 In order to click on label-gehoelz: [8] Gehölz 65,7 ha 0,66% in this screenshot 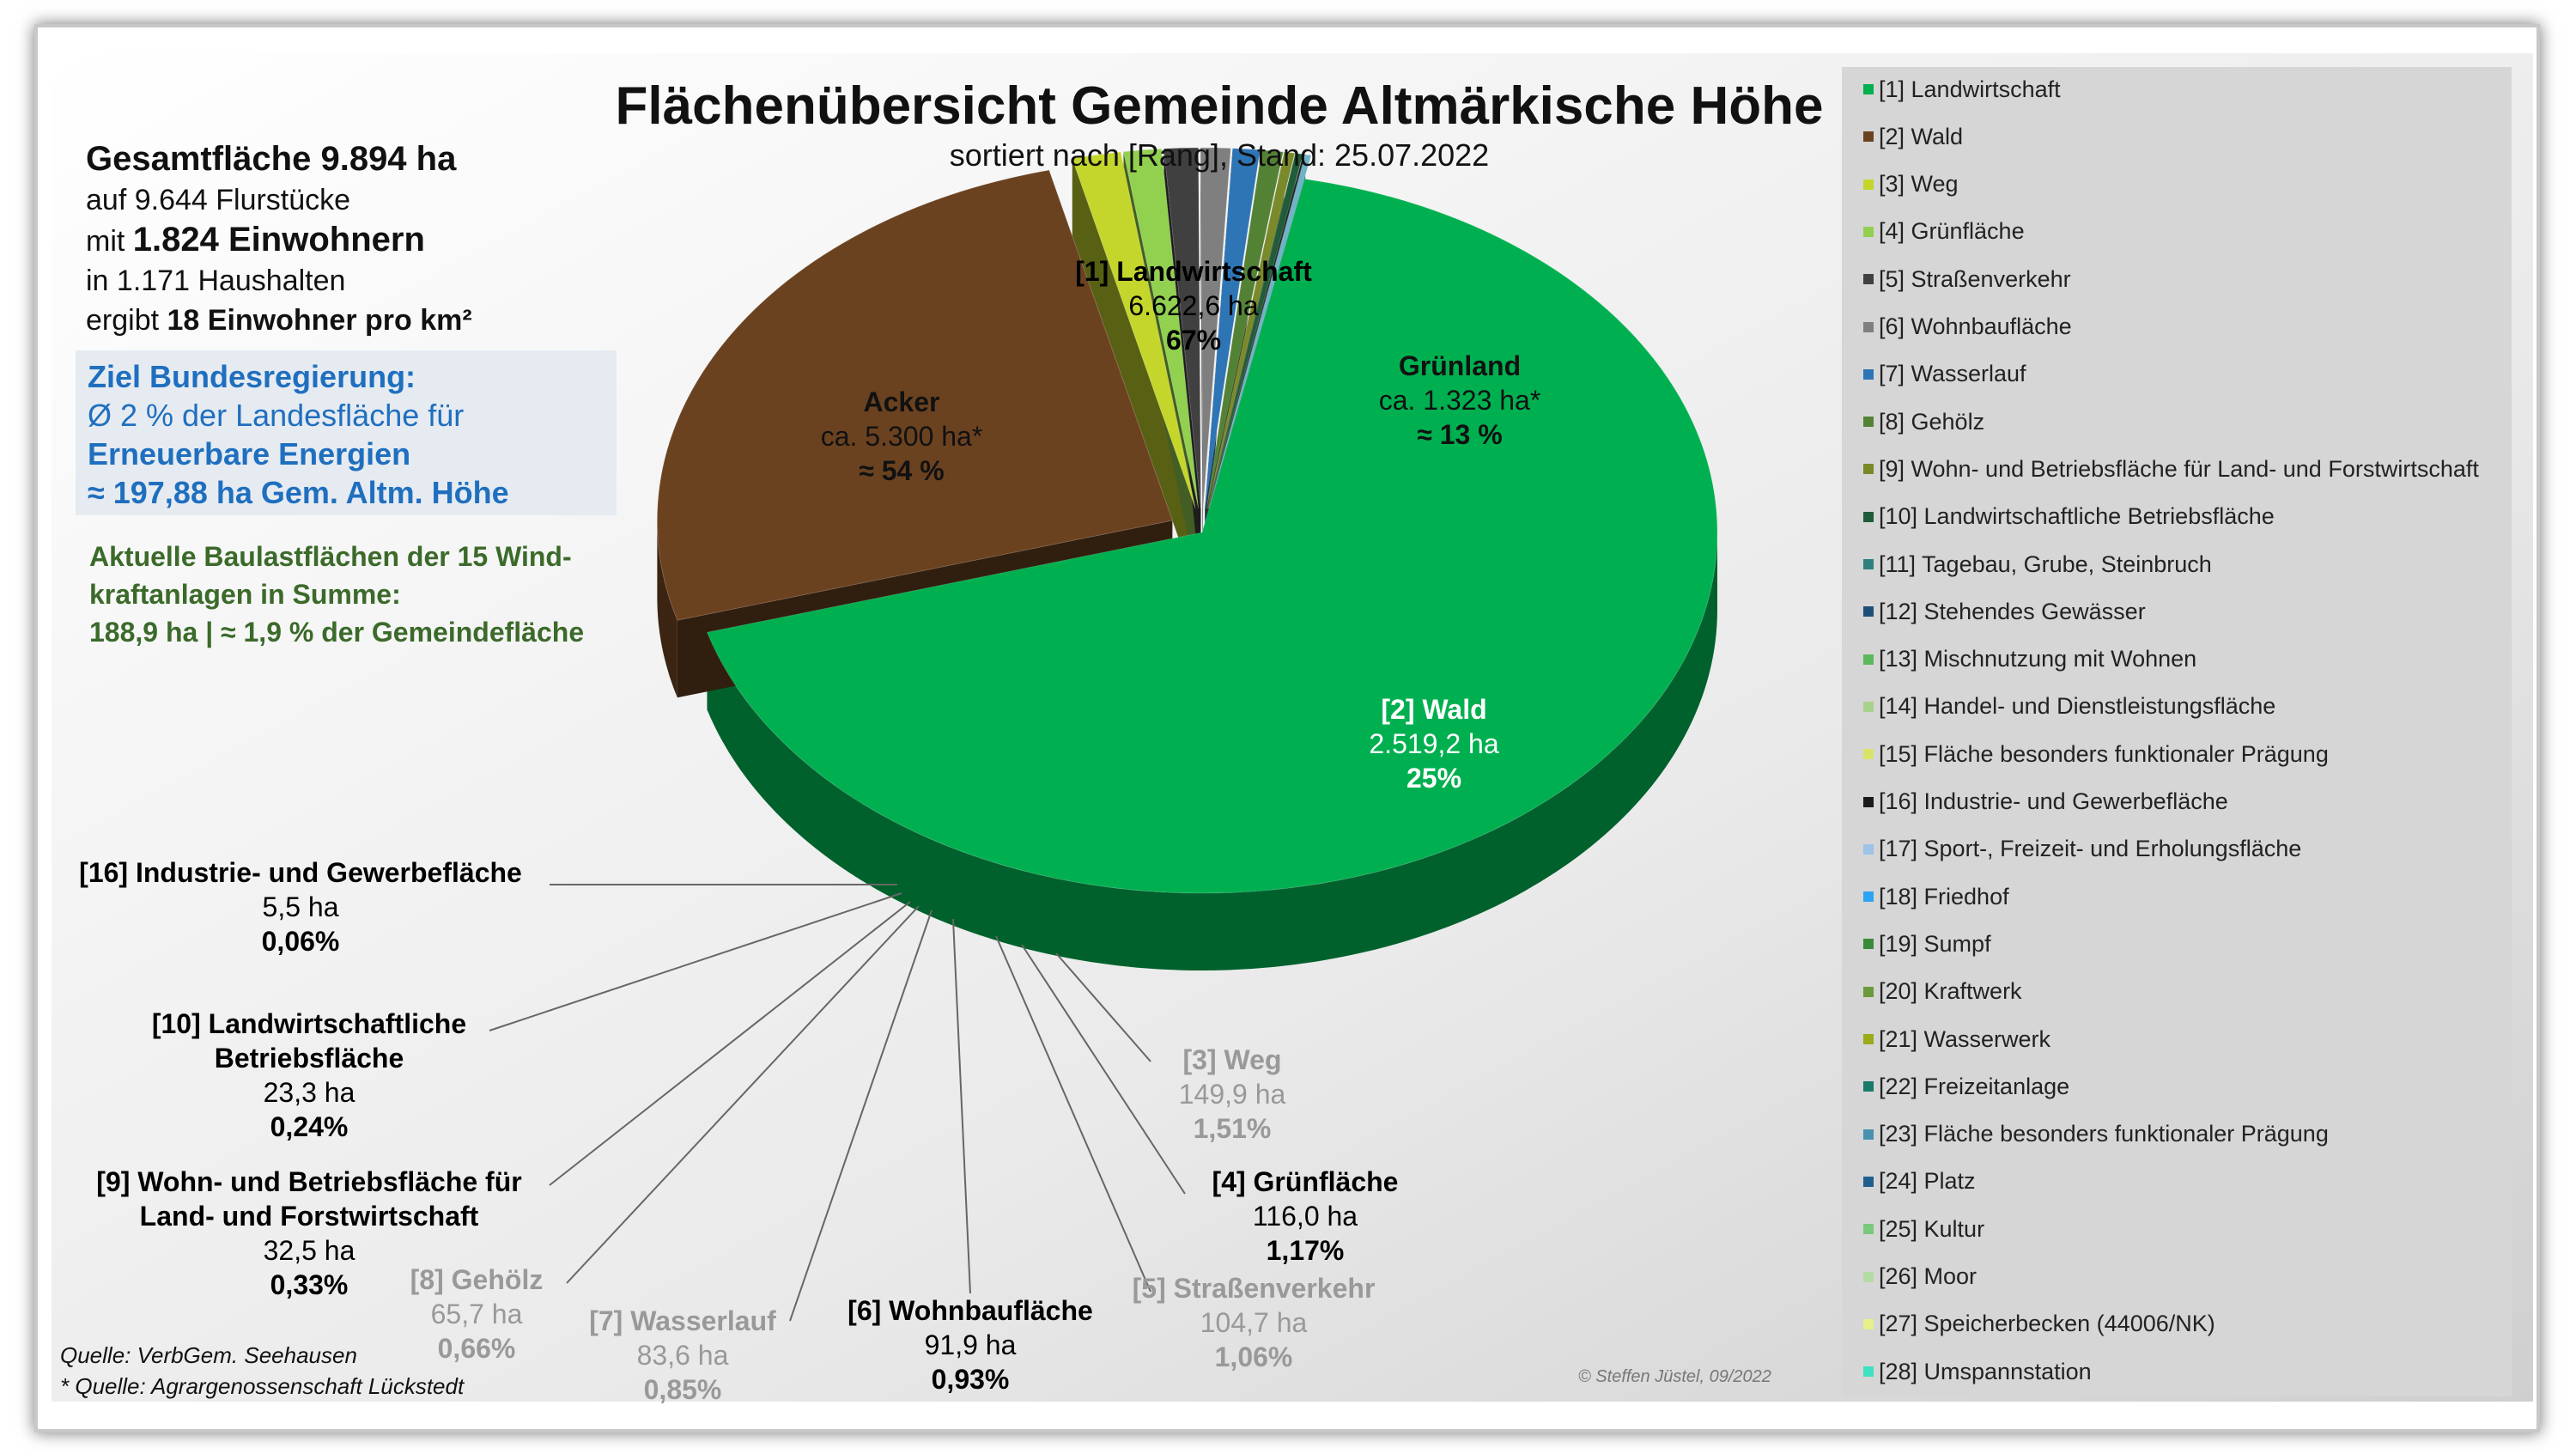, I will do `click(477, 1314)`.